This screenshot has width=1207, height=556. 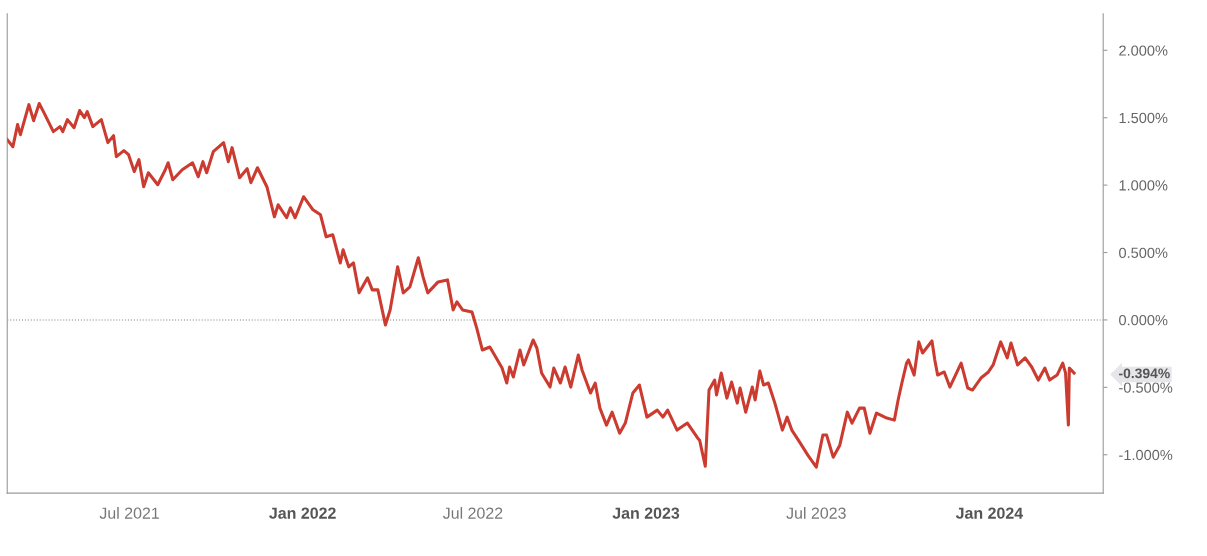 I want to click on y-tick-label: -1.000%, so click(x=1146, y=455).